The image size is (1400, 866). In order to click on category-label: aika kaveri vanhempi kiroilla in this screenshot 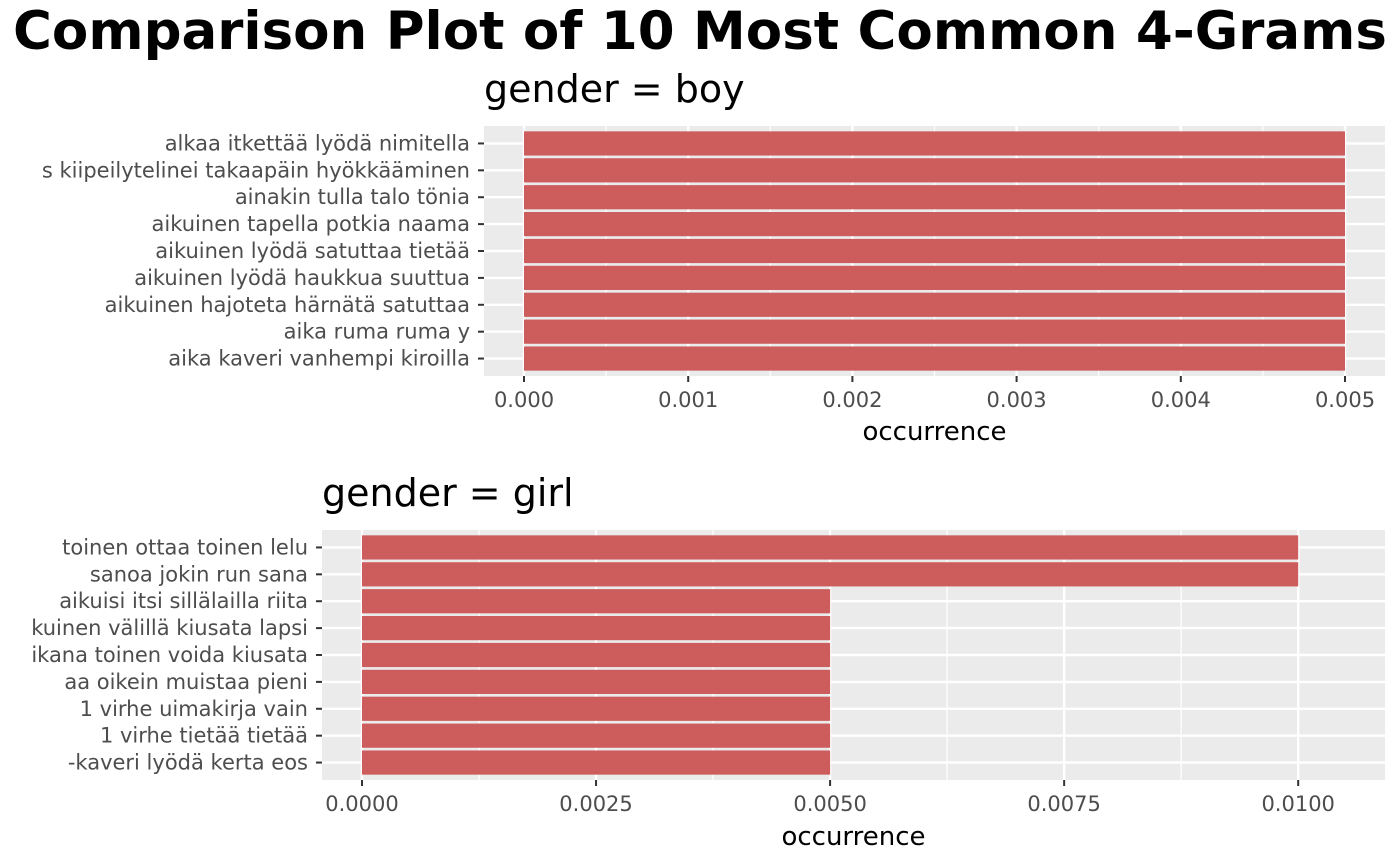, I will do `click(319, 359)`.